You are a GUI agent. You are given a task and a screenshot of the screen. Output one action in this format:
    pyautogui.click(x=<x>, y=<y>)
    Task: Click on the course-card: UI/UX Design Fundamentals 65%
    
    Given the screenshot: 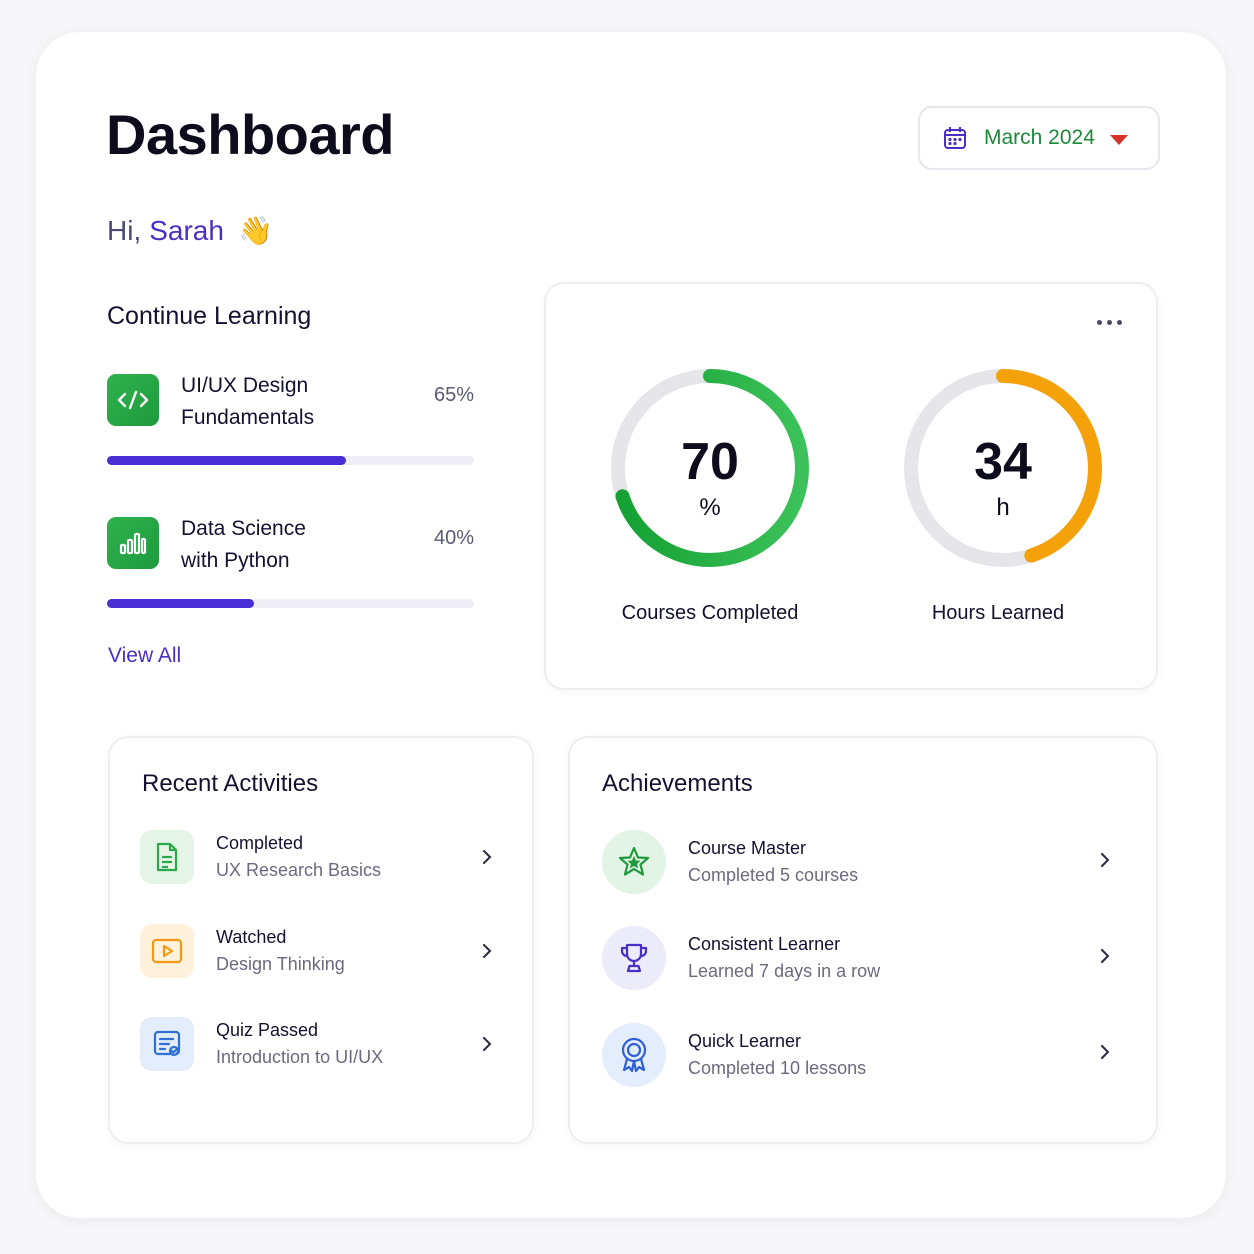 What is the action you would take?
    pyautogui.click(x=290, y=424)
    